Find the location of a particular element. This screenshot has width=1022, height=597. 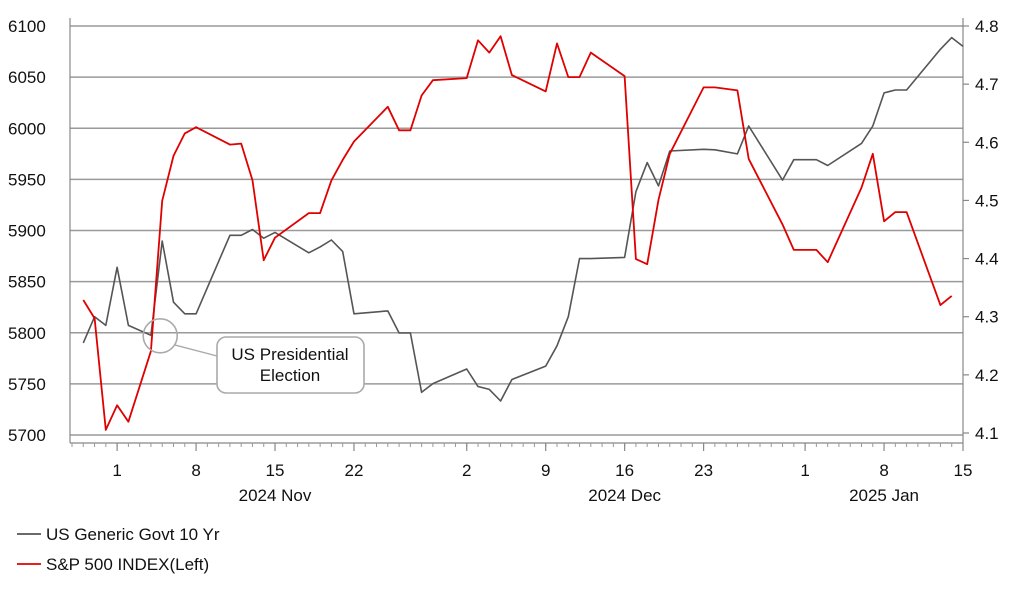

legend-label: US Generic Govt 10 Yr is located at coordinates (133, 534).